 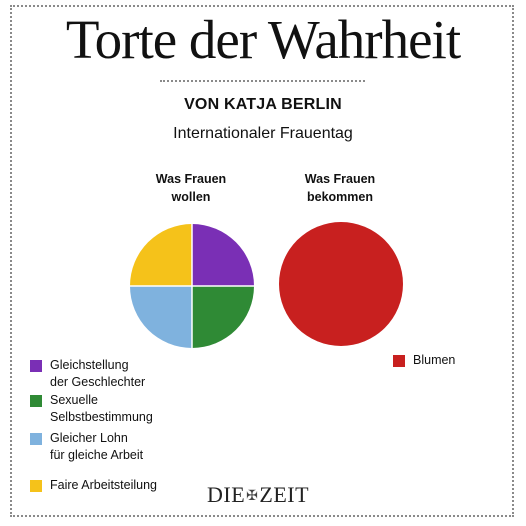 What do you see at coordinates (104, 485) in the screenshot?
I see `legend-label: Faire Arbeitsteilung` at bounding box center [104, 485].